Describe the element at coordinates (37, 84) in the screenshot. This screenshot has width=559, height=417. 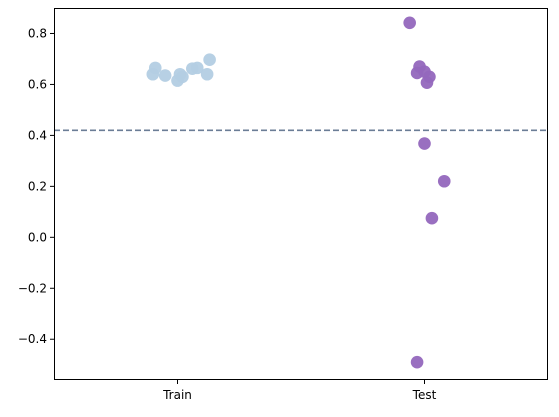
I see `y-tick-label: 0.6` at that location.